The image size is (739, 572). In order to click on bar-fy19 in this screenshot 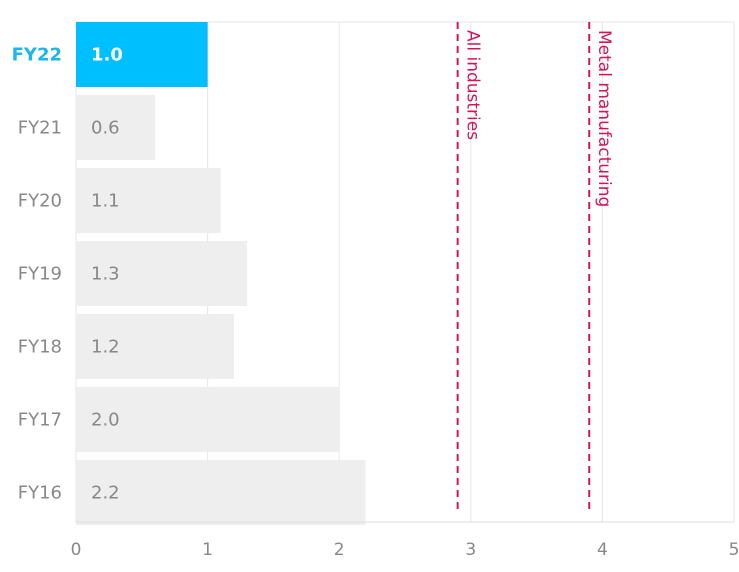, I will do `click(162, 273)`.